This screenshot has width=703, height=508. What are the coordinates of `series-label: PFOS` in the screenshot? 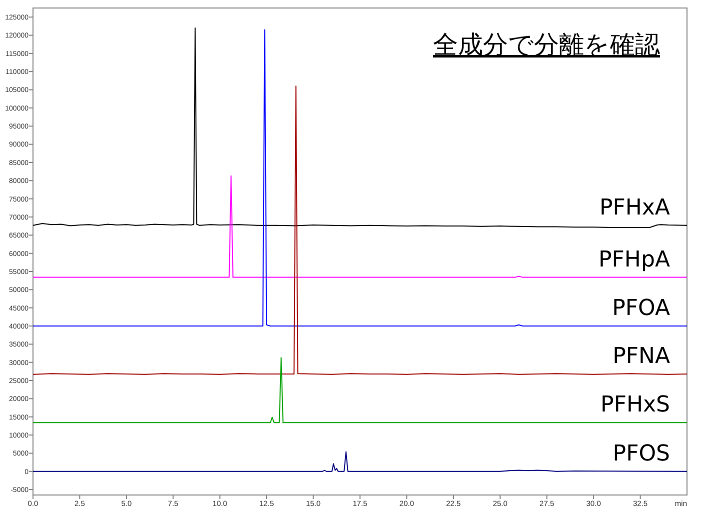 It's located at (641, 453).